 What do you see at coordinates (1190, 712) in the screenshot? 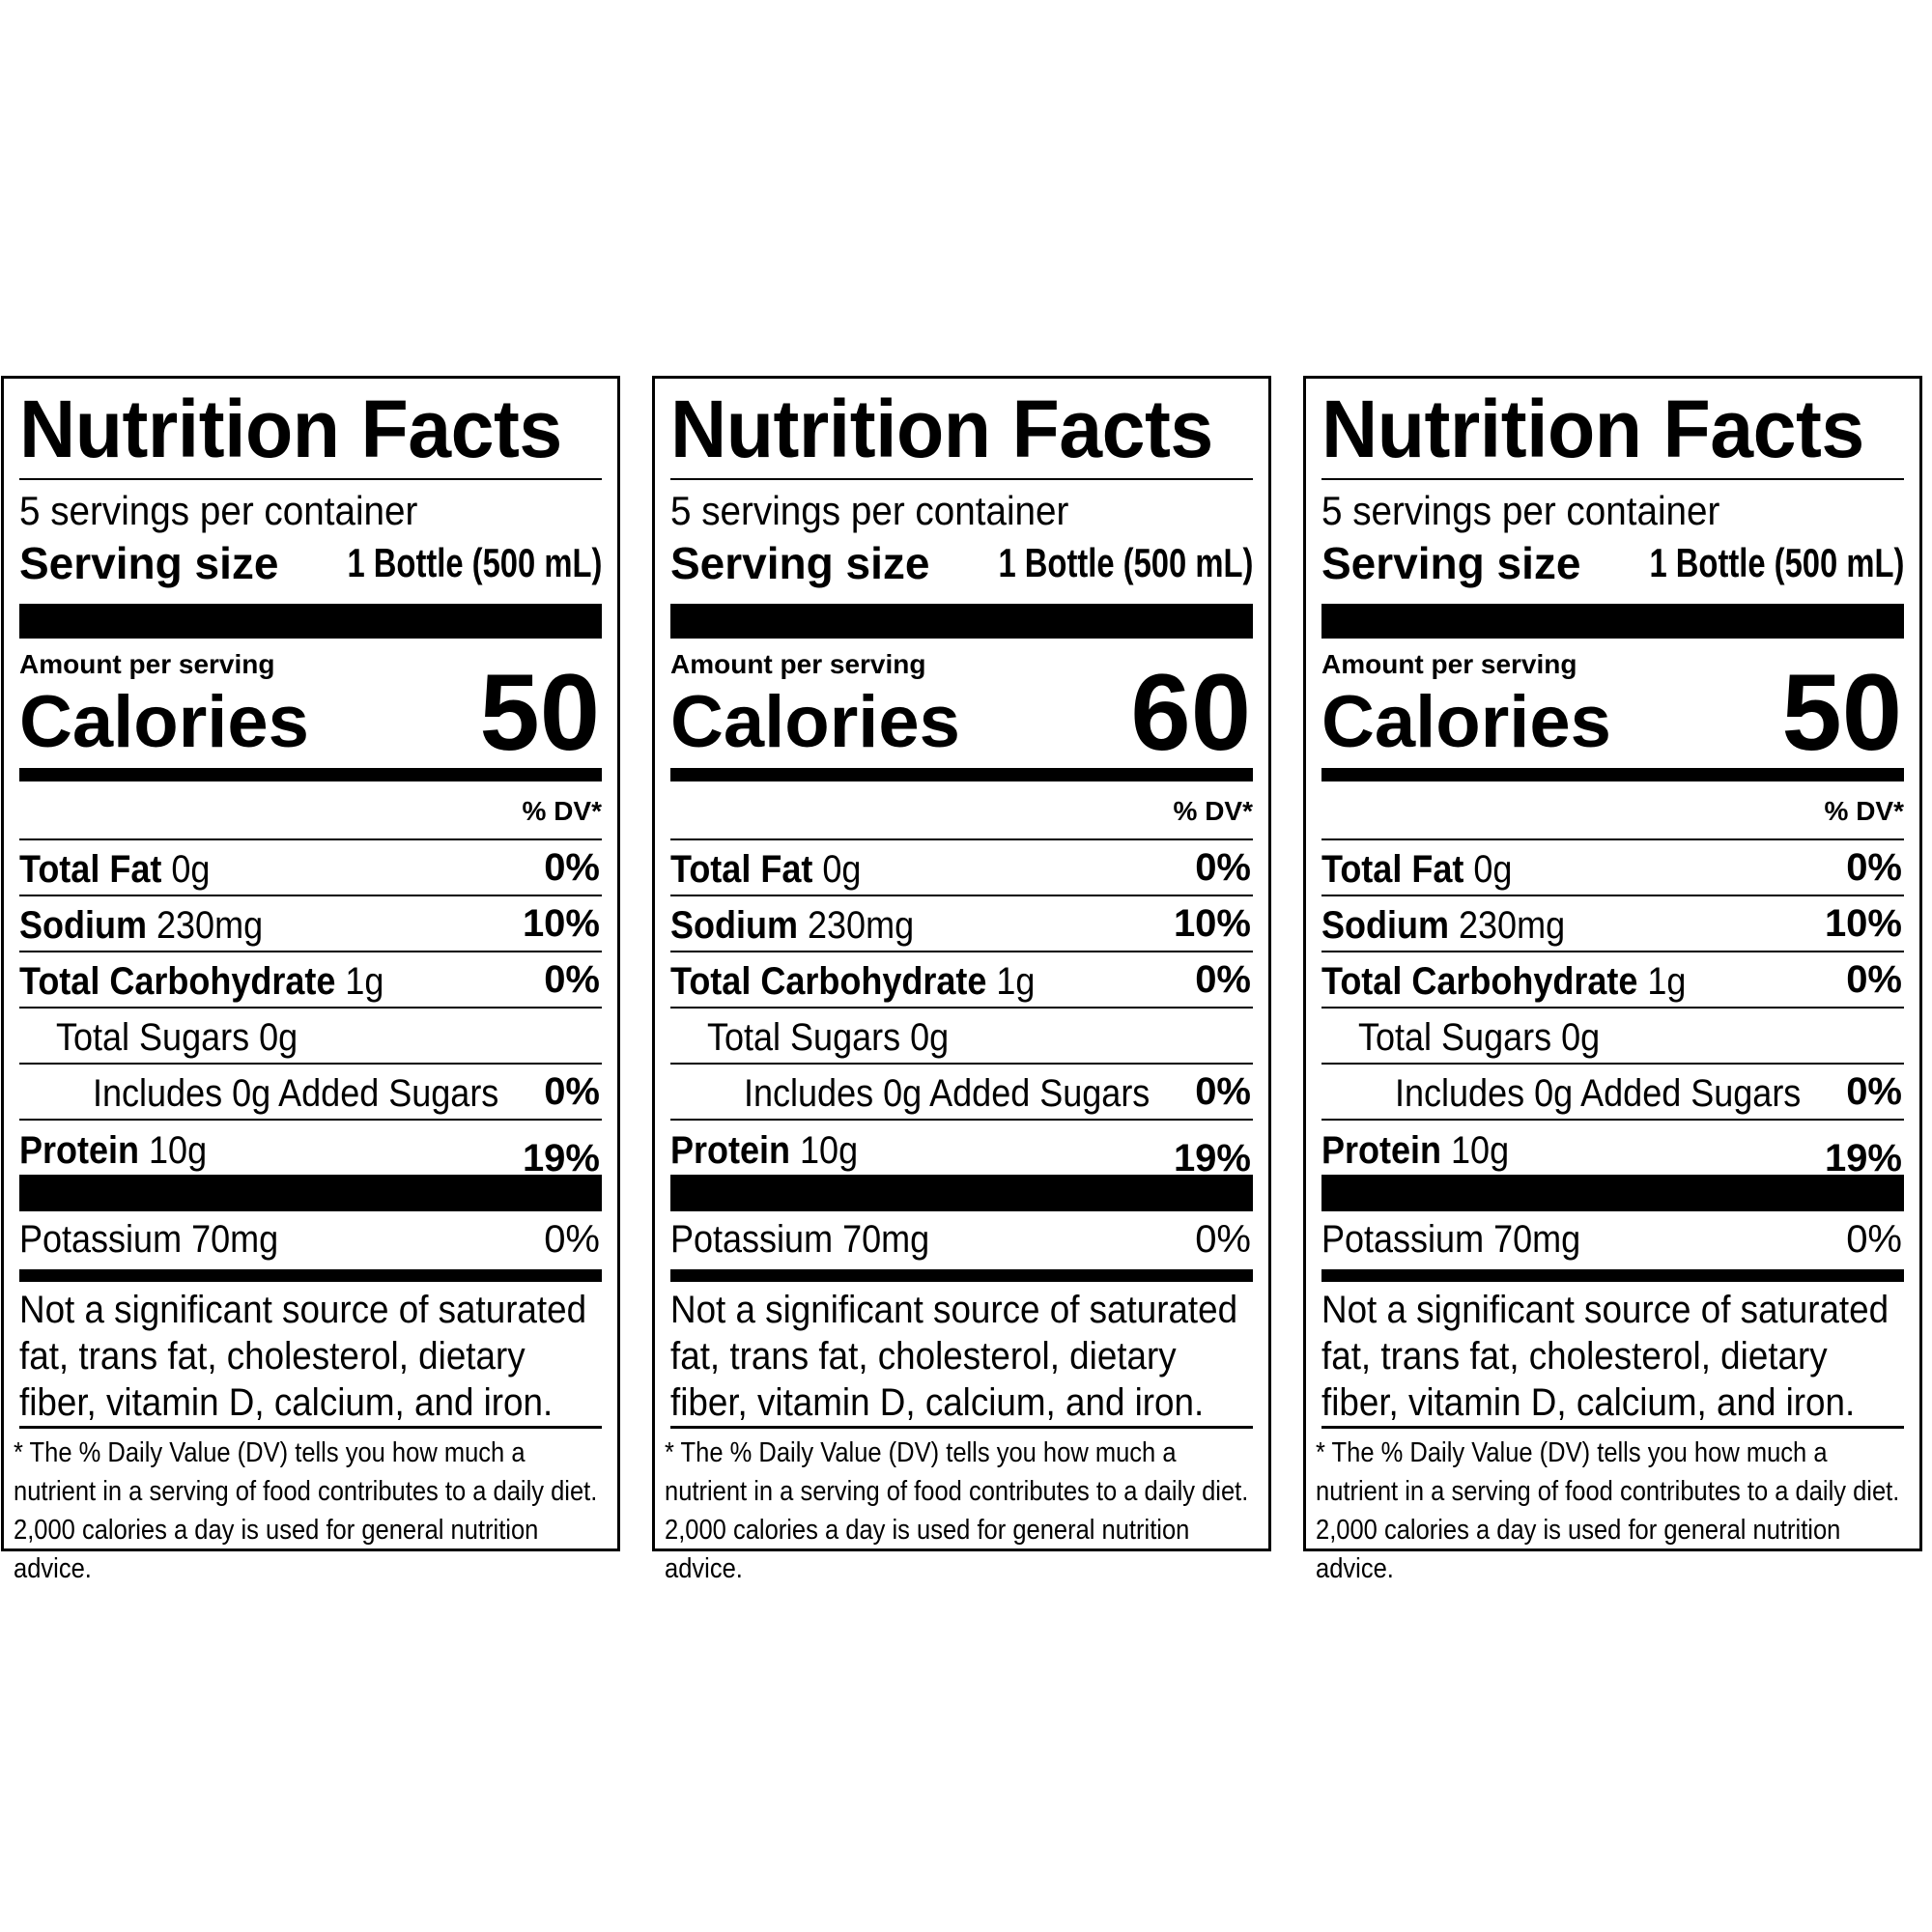
I see `calories-value: 60` at bounding box center [1190, 712].